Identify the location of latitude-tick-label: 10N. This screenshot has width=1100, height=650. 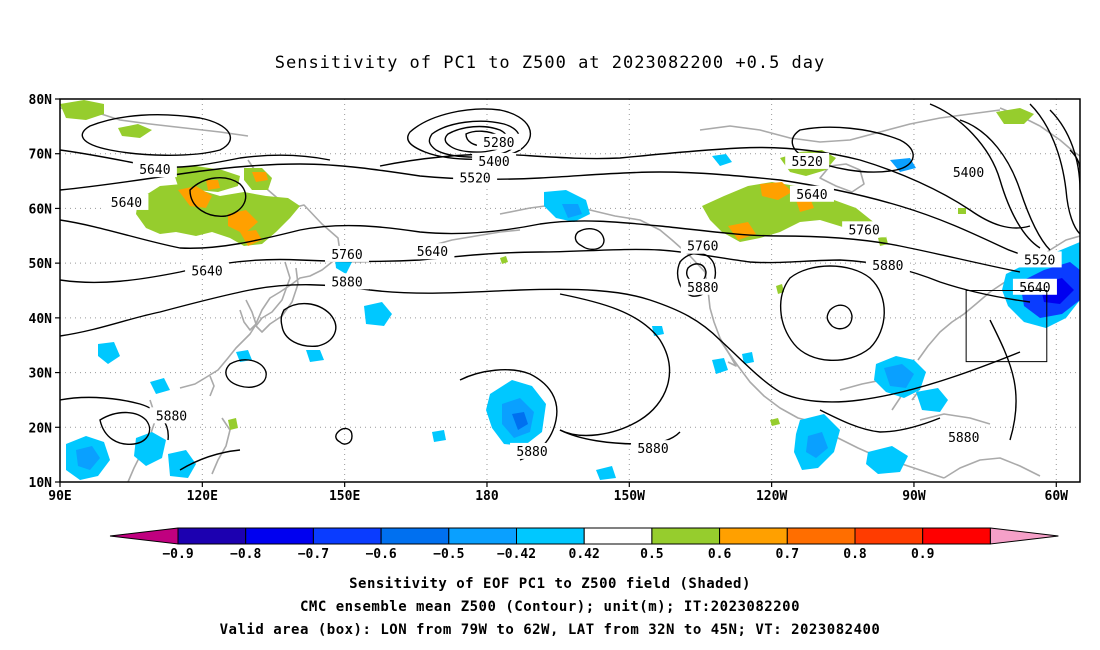
(41, 483).